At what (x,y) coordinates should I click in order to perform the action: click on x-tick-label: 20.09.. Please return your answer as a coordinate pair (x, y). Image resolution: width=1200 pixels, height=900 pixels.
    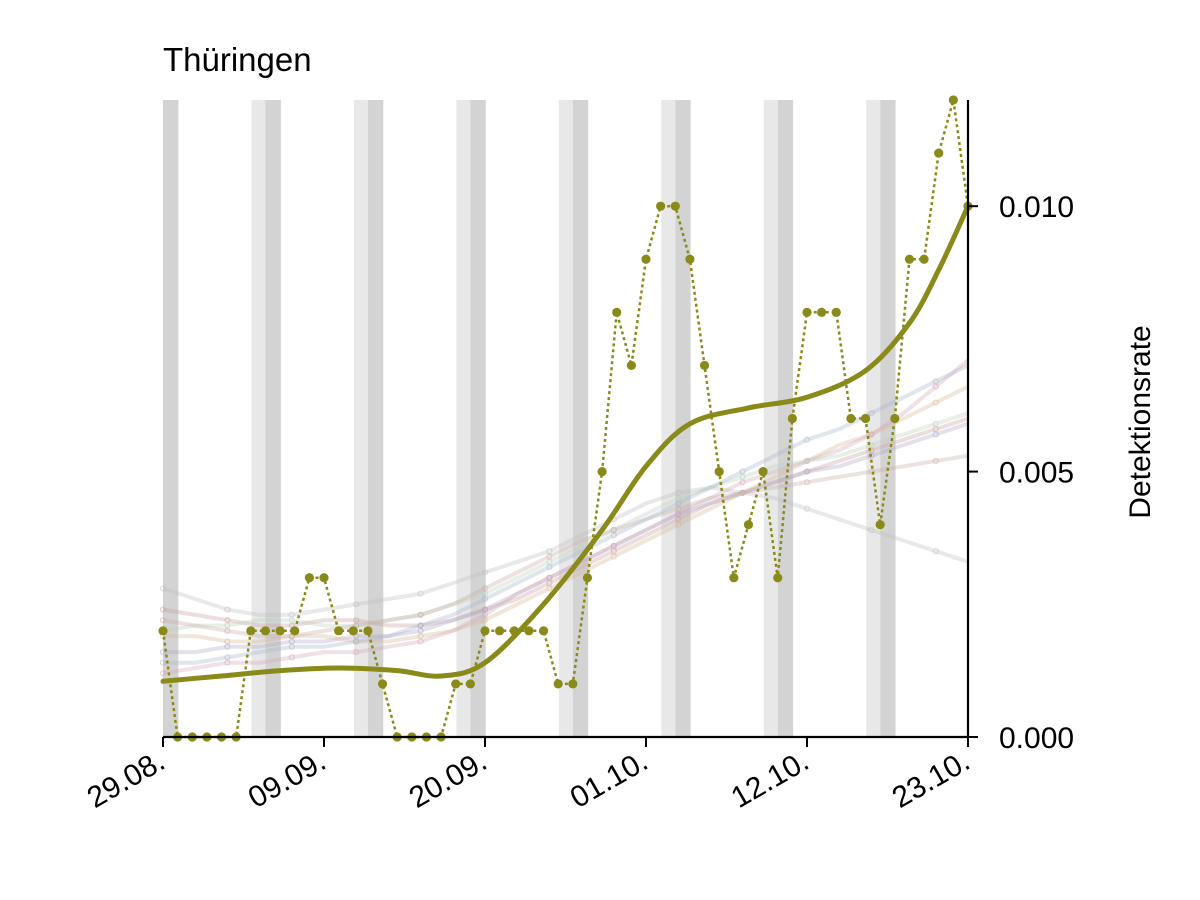
    Looking at the image, I should click on (448, 779).